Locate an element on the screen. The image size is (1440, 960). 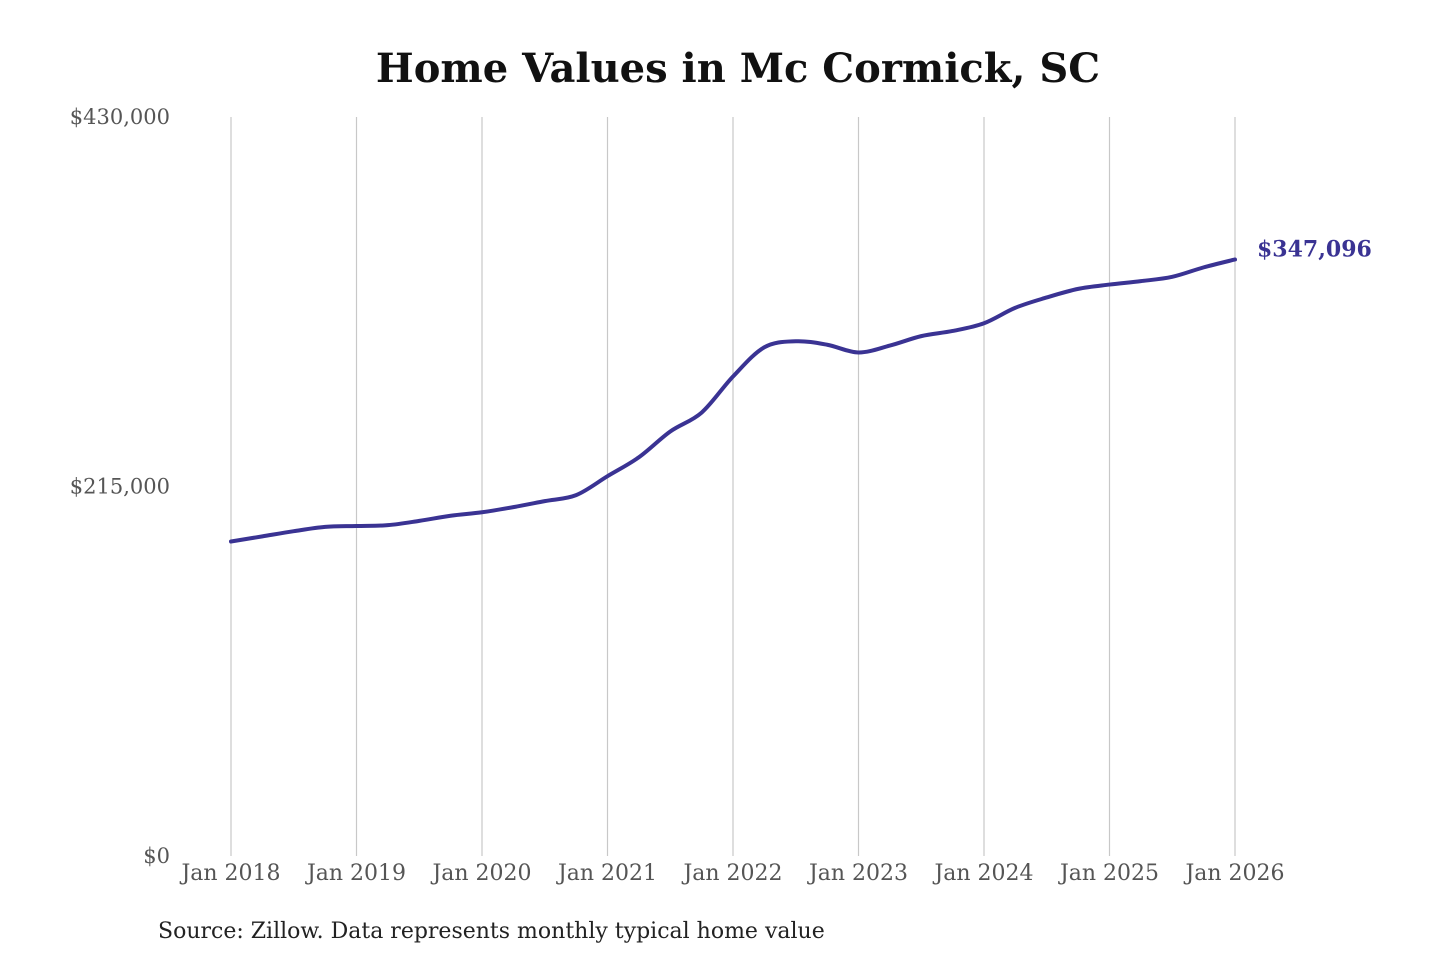
y-tick-label: $215,000 is located at coordinates (120, 487).